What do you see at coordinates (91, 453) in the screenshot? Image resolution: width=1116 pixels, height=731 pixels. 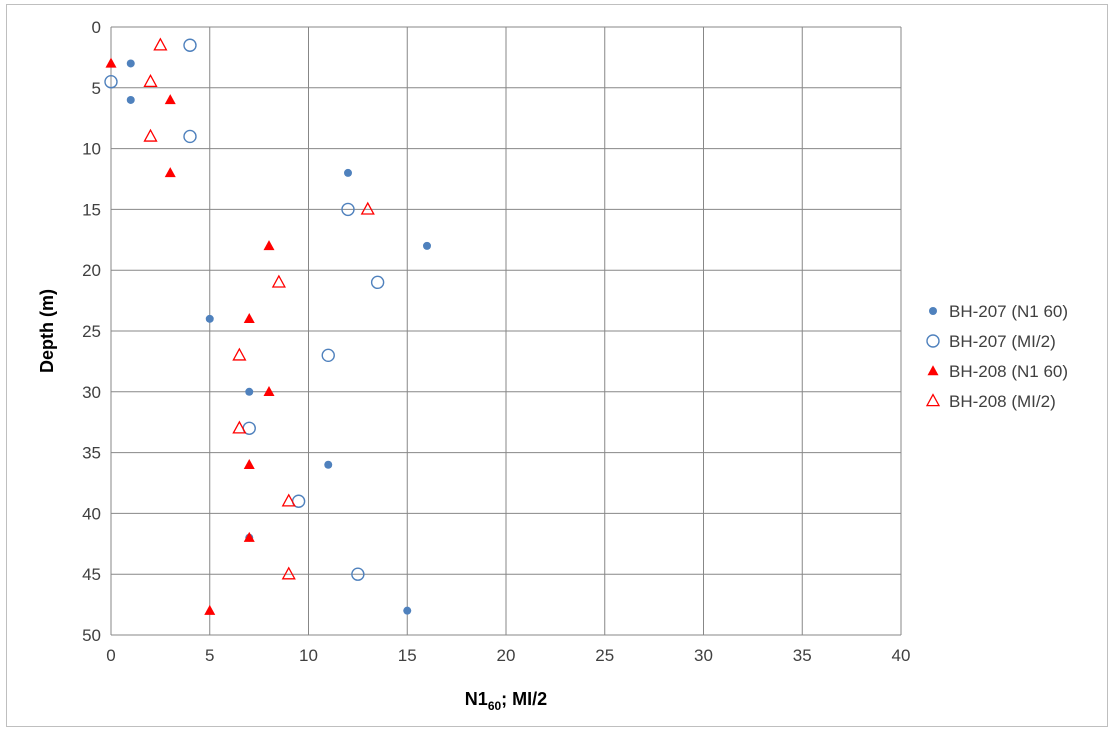 I see `y-tick-label: 35` at bounding box center [91, 453].